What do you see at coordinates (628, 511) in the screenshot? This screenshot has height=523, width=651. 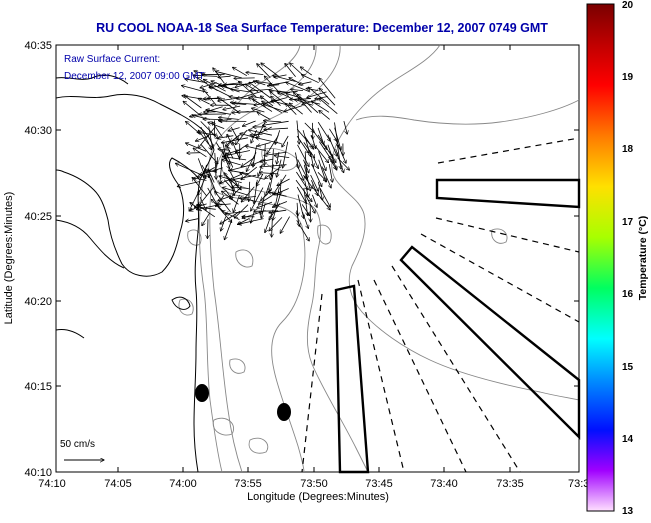 I see `colorbar-tick-label: 13` at bounding box center [628, 511].